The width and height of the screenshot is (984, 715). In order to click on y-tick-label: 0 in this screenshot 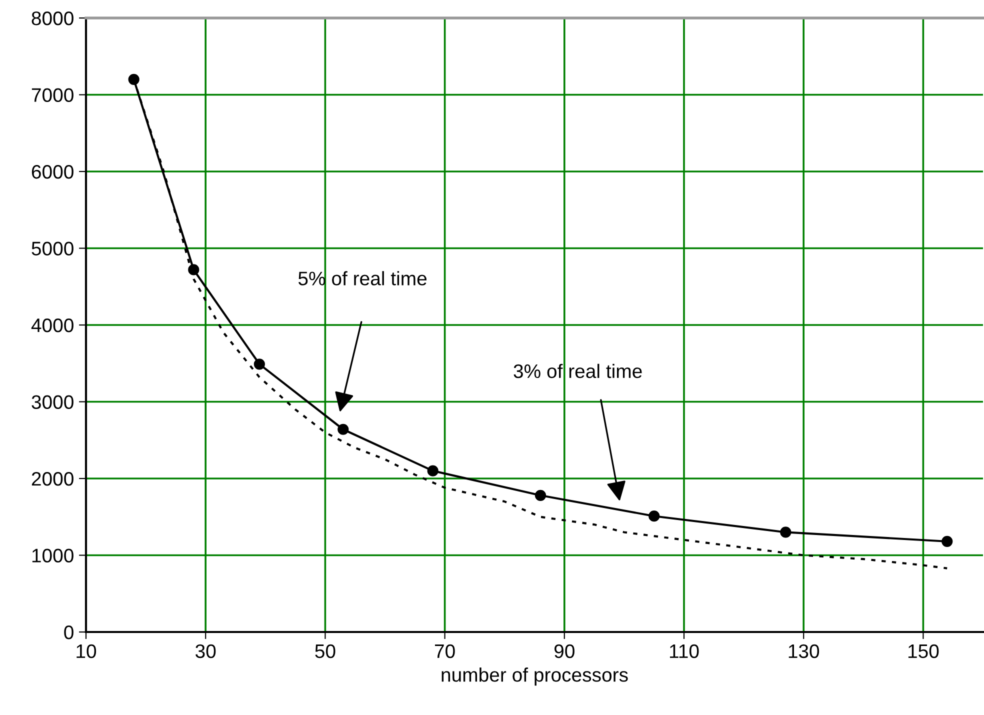, I will do `click(69, 632)`.